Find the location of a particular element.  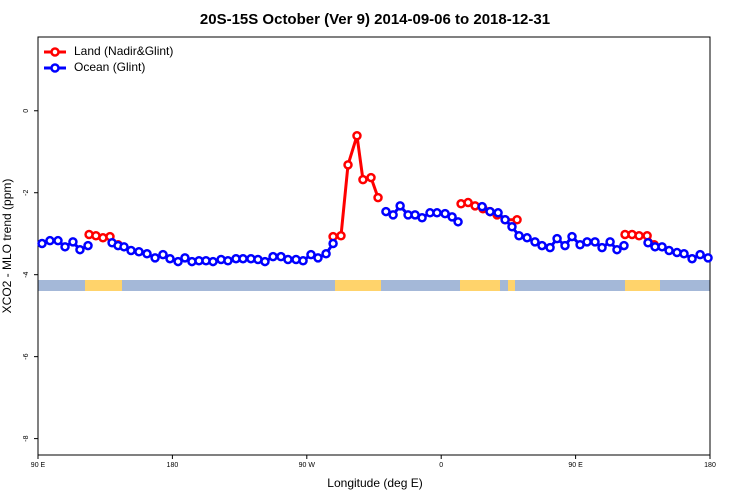

y-tick-label: -4 is located at coordinates (26, 274).